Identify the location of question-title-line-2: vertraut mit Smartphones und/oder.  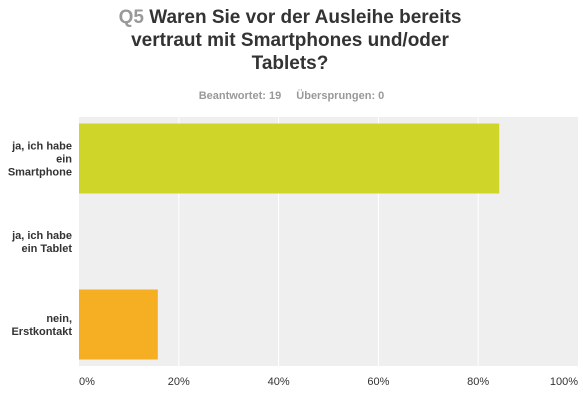
(290, 40).